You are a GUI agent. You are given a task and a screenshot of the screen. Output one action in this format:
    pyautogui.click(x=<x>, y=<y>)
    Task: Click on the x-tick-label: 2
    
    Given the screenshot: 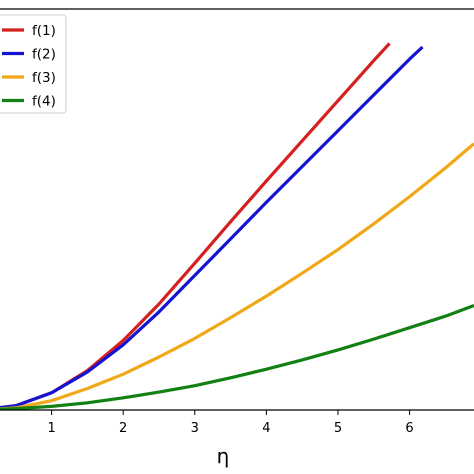 What is the action you would take?
    pyautogui.click(x=123, y=428)
    